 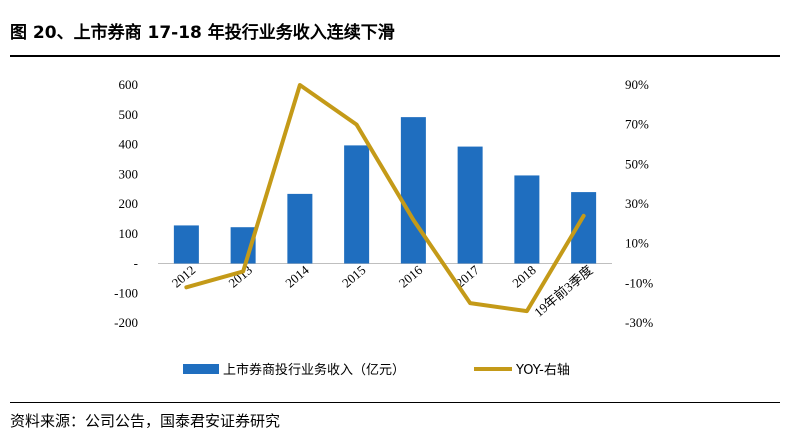 I want to click on x-tick-label: 2015, so click(x=354, y=276).